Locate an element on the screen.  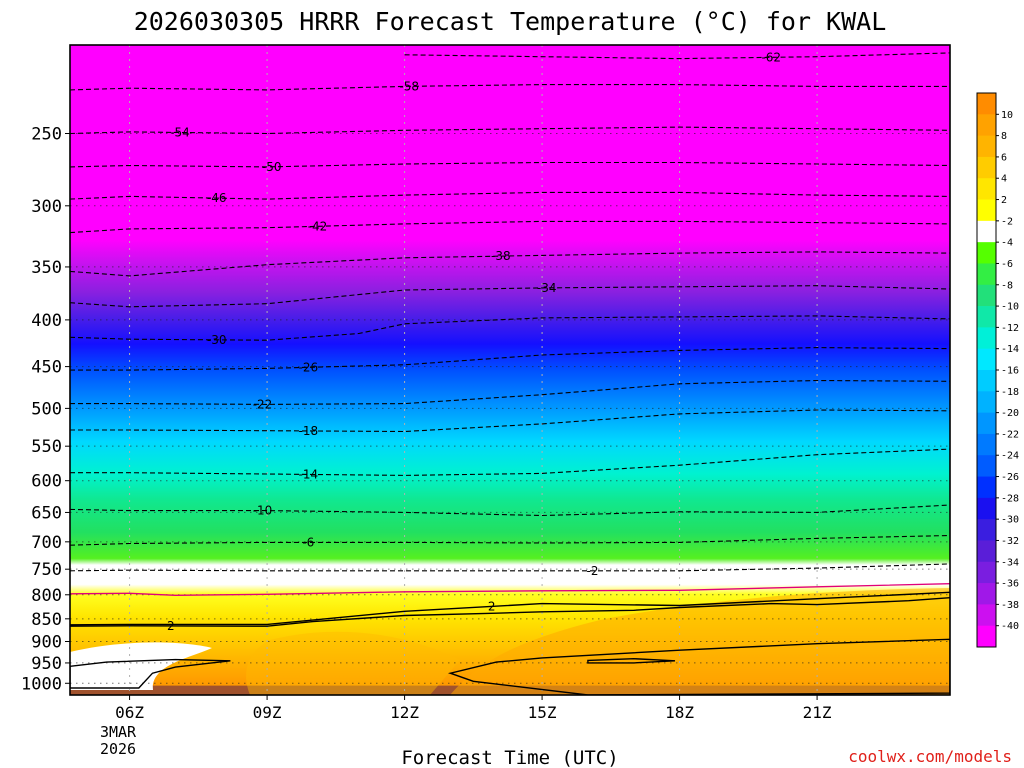
contour-label: -62 is located at coordinates (771, 57).